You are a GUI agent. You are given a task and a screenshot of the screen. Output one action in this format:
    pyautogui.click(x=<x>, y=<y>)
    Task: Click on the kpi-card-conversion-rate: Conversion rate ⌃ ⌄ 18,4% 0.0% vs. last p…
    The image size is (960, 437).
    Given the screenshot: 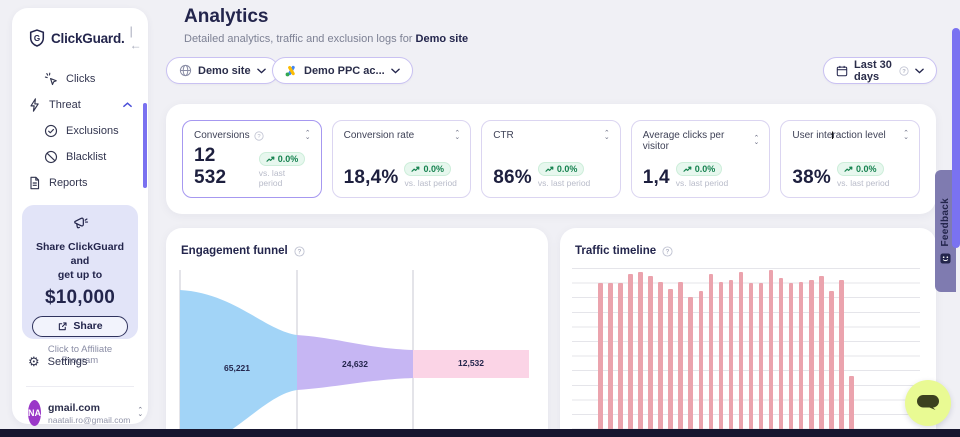 What is the action you would take?
    pyautogui.click(x=401, y=159)
    